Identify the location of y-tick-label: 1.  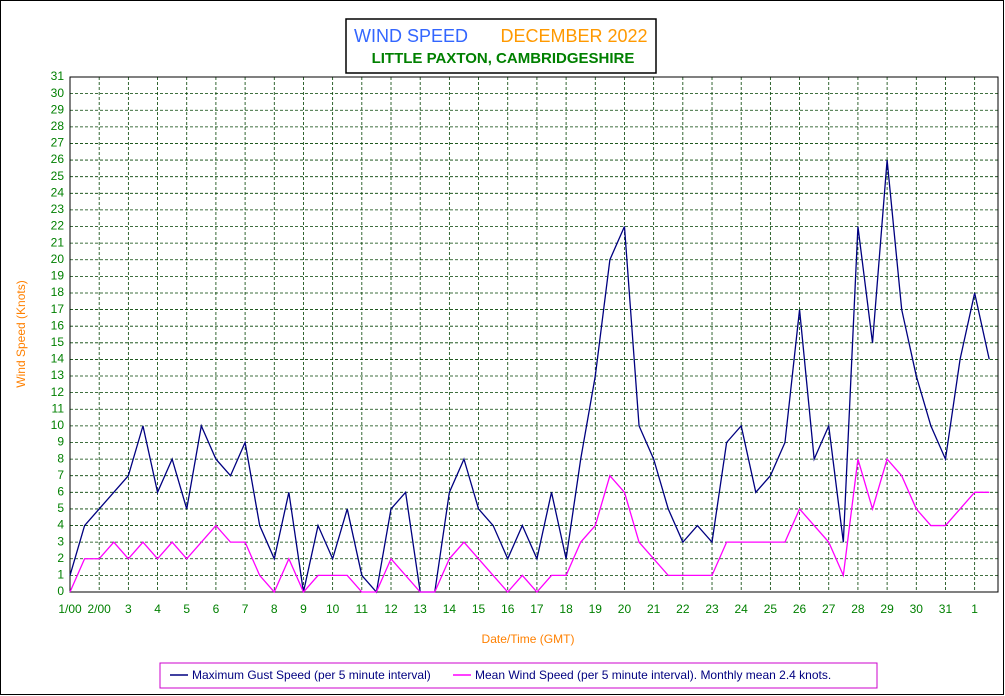
(60, 575).